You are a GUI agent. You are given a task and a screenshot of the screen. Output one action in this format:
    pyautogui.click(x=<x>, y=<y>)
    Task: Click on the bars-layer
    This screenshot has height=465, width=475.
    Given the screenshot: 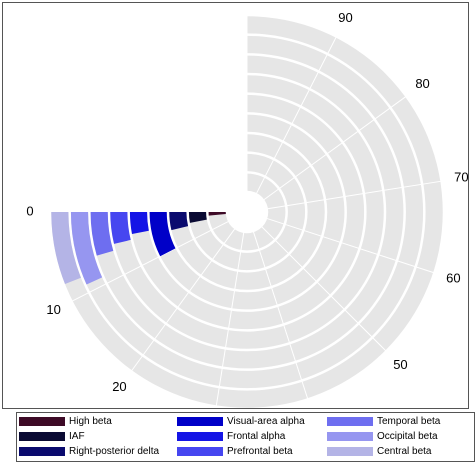 What is the action you would take?
    pyautogui.click(x=138, y=248)
    